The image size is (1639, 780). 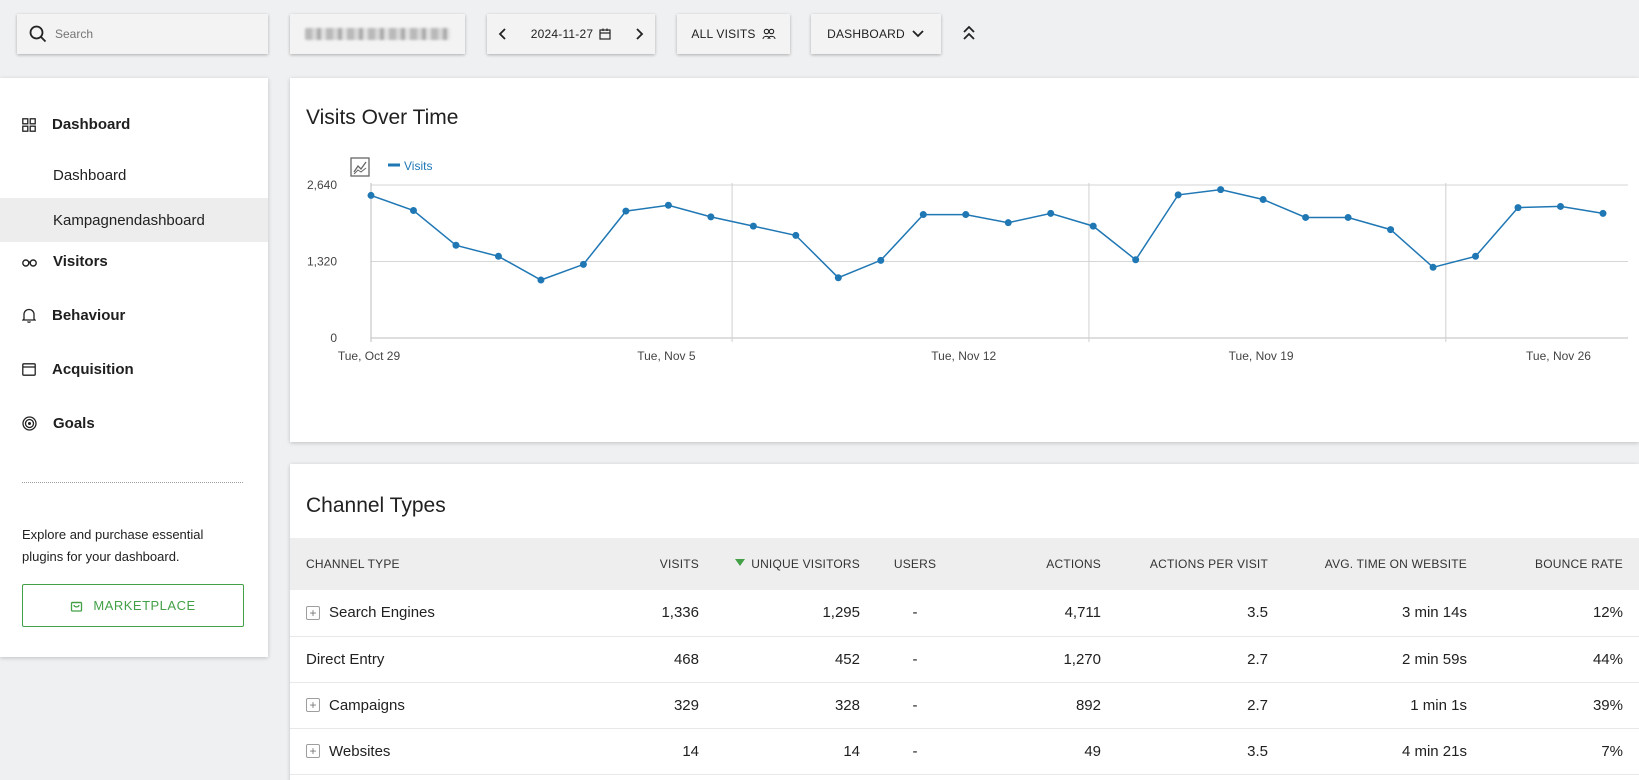 What do you see at coordinates (1561, 564) in the screenshot?
I see `column-header-bounce-rate: BOUNCE RATE` at bounding box center [1561, 564].